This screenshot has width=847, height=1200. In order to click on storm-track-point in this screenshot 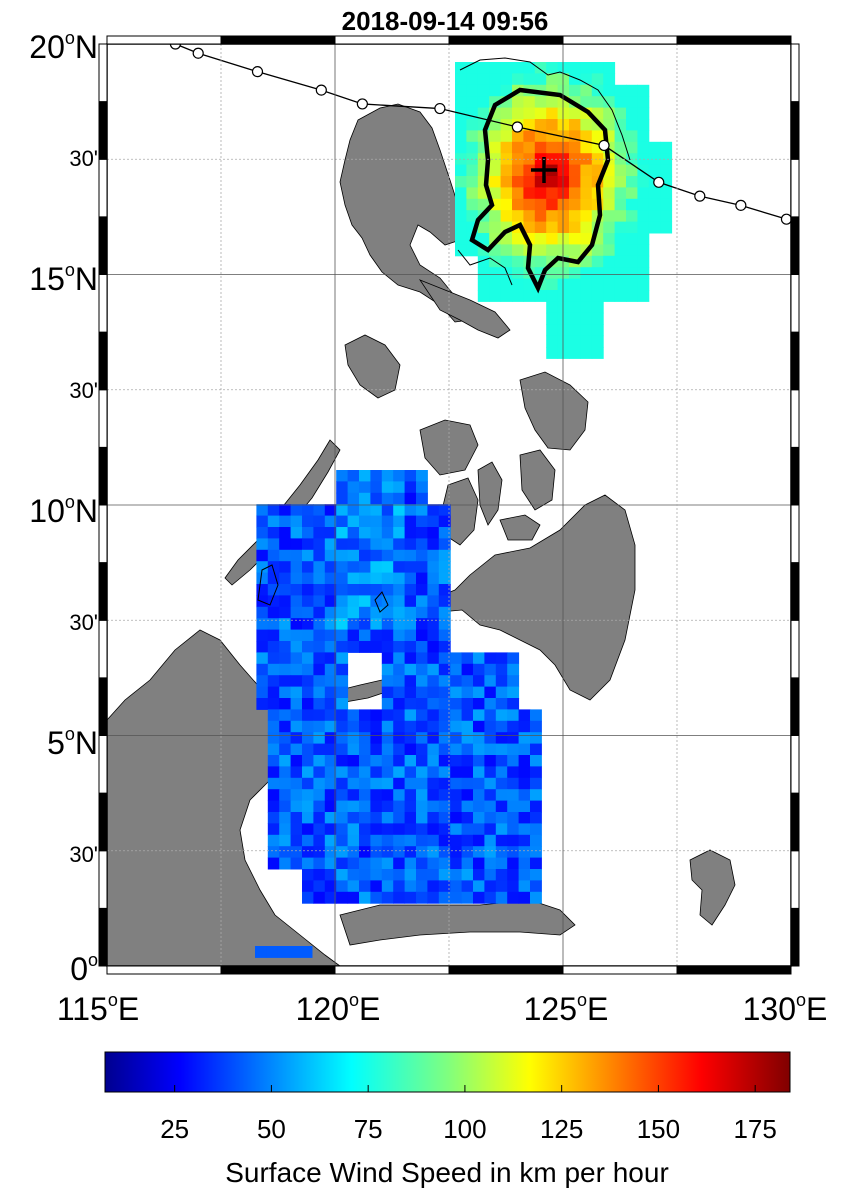, I will do `click(786, 219)`.